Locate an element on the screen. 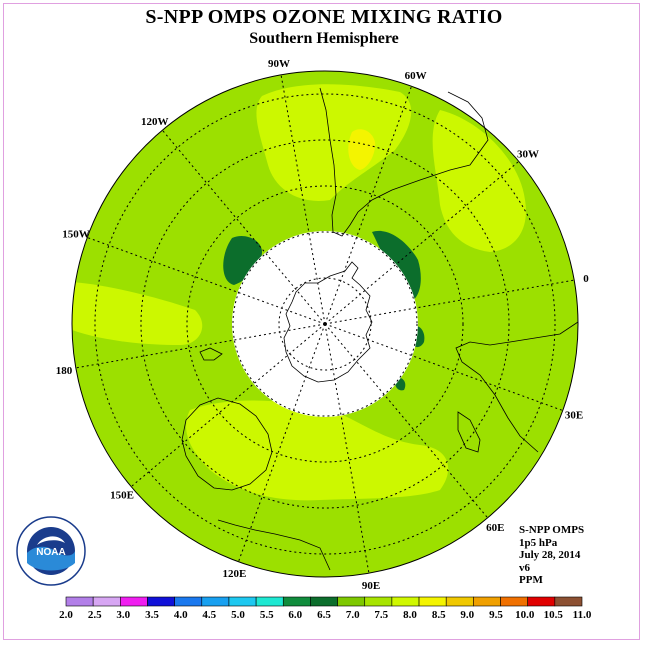  longitude-label: 120W is located at coordinates (155, 122).